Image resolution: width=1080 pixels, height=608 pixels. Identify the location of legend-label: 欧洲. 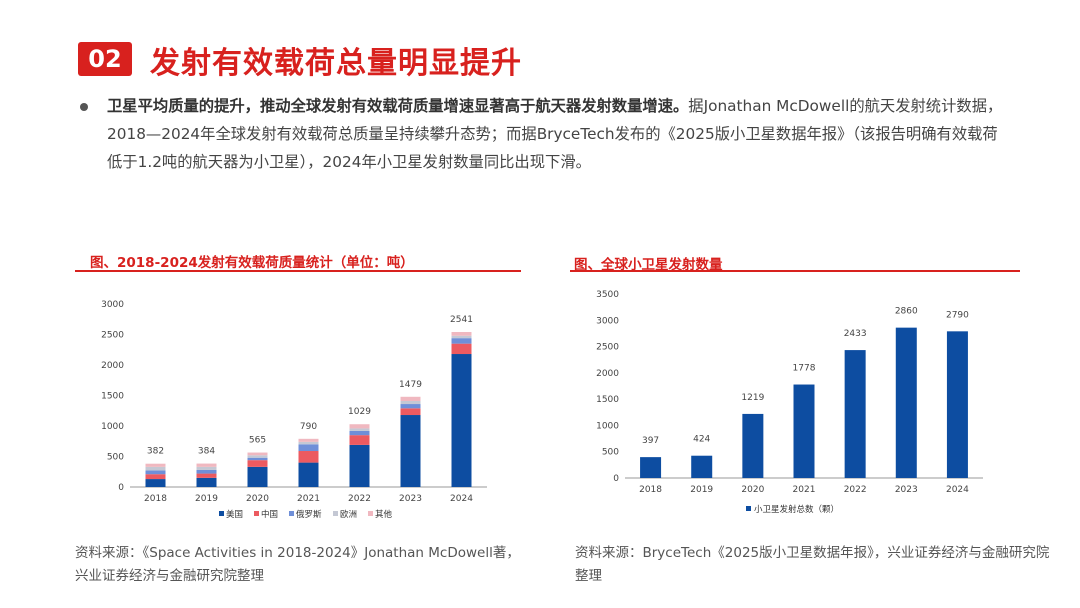
(348, 514).